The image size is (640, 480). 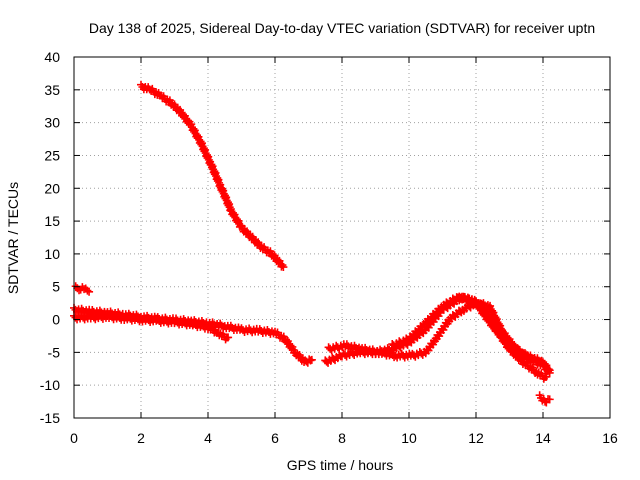 What do you see at coordinates (610, 438) in the screenshot?
I see `x-tick-label: 16` at bounding box center [610, 438].